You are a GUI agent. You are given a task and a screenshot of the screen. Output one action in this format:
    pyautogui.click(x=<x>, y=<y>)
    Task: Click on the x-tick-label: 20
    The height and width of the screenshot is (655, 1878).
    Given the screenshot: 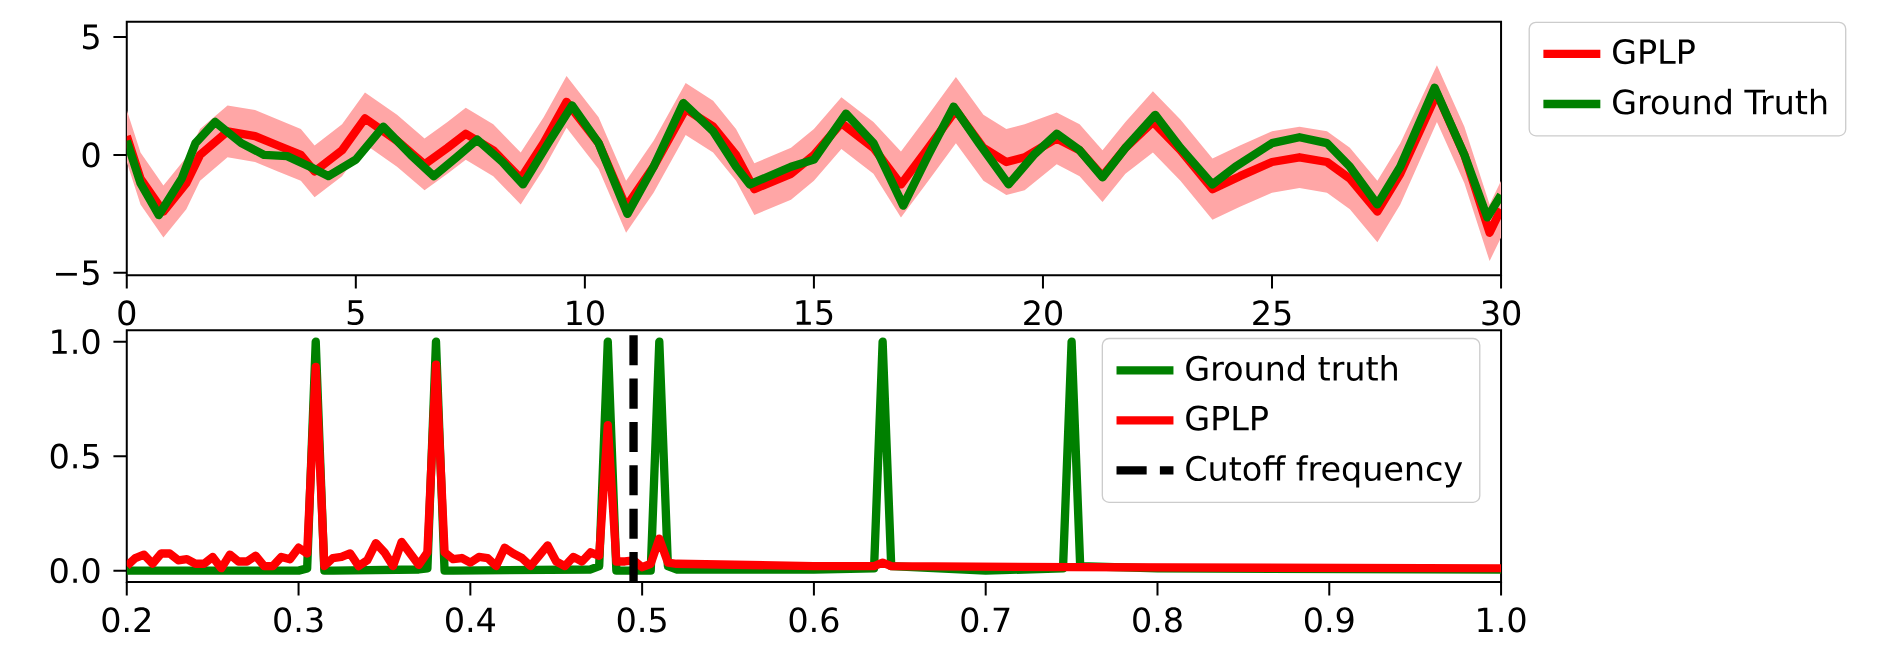 What is the action you would take?
    pyautogui.click(x=1043, y=313)
    